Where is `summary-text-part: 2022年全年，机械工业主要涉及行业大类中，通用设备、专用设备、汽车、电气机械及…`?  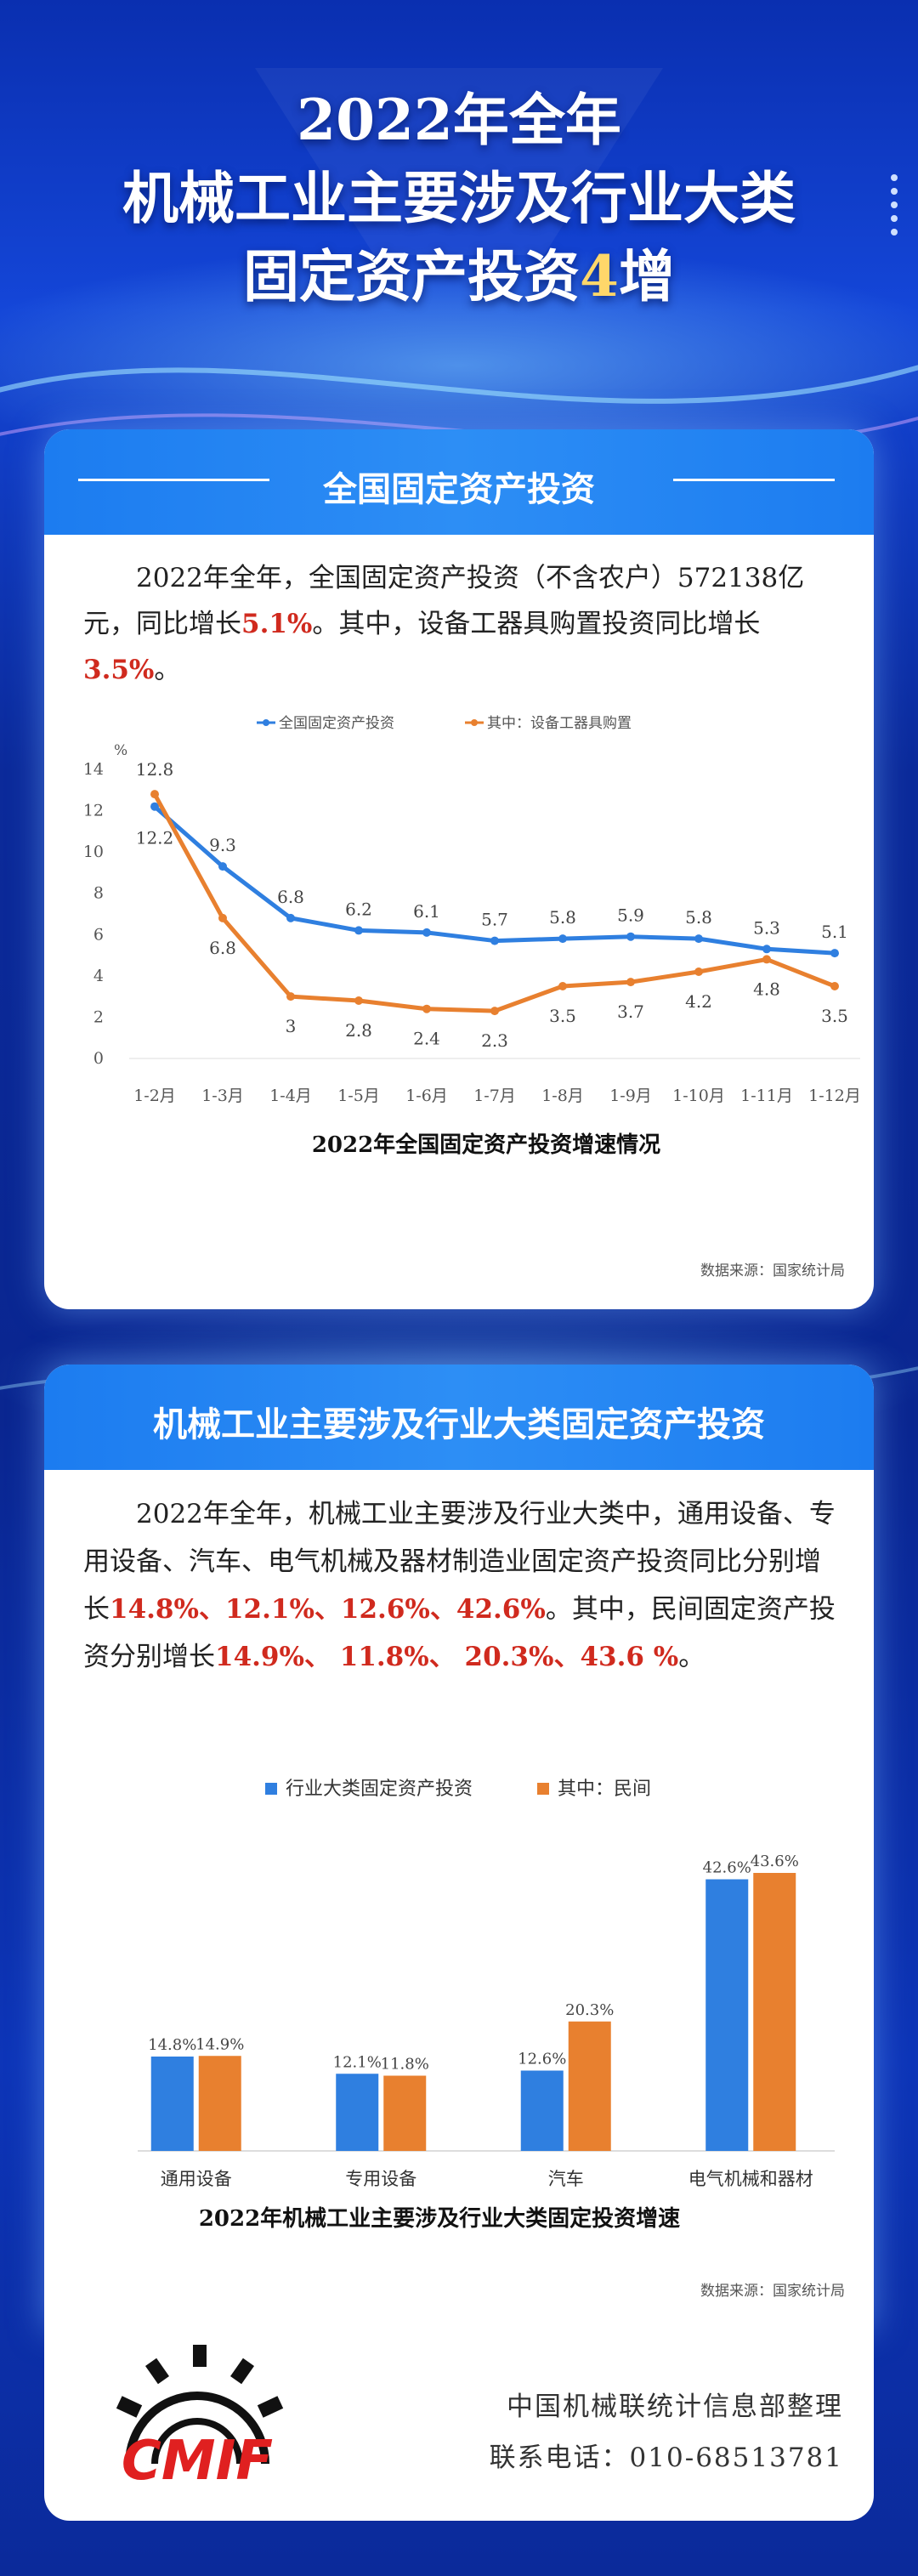 summary-text-part: 2022年全年，机械工业主要涉及行业大类中，通用设备、专用设备、汽车、电气机械及… is located at coordinates (459, 1562).